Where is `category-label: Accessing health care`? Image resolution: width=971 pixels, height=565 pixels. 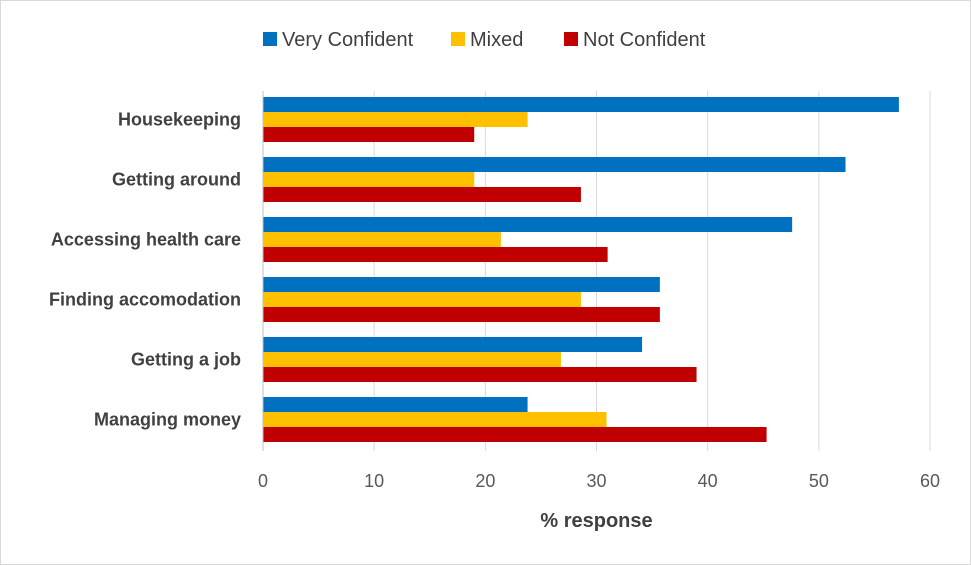 category-label: Accessing health care is located at coordinates (146, 240).